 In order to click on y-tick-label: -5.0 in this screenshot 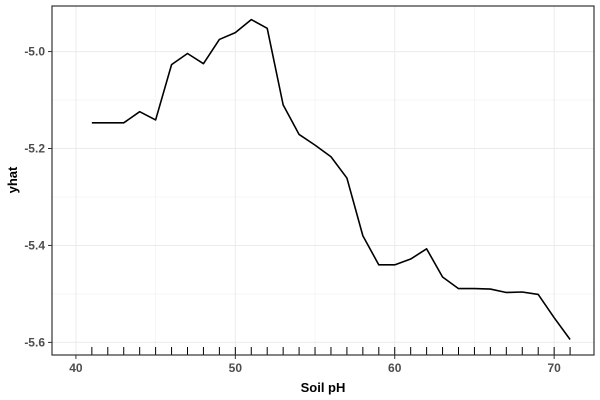, I will do `click(34, 52)`.